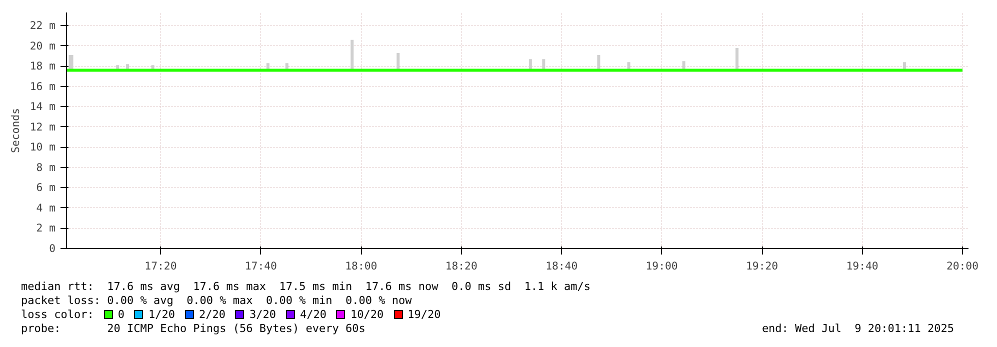 The image size is (997, 347). I want to click on text: probe: 20 ICMP Echo Pings (56 Bytes) every 60s, so click(193, 328).